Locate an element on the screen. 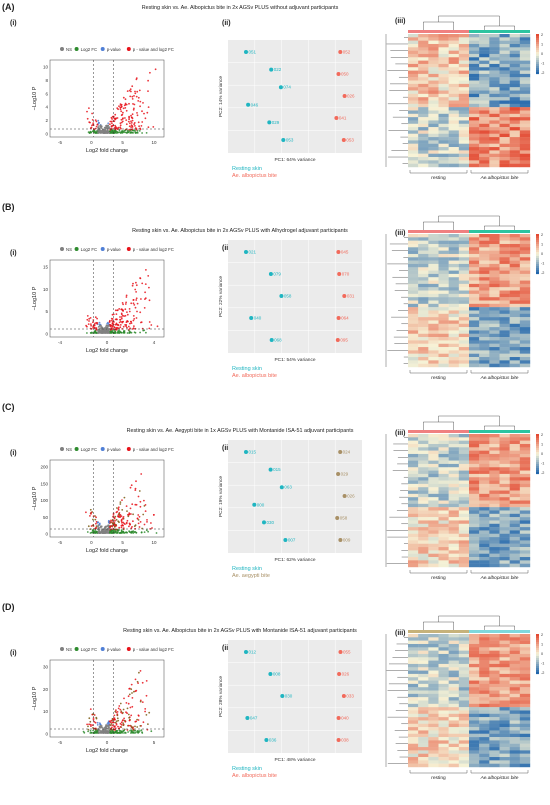 The image size is (550, 805). pca-point-label: 070 is located at coordinates (346, 274).